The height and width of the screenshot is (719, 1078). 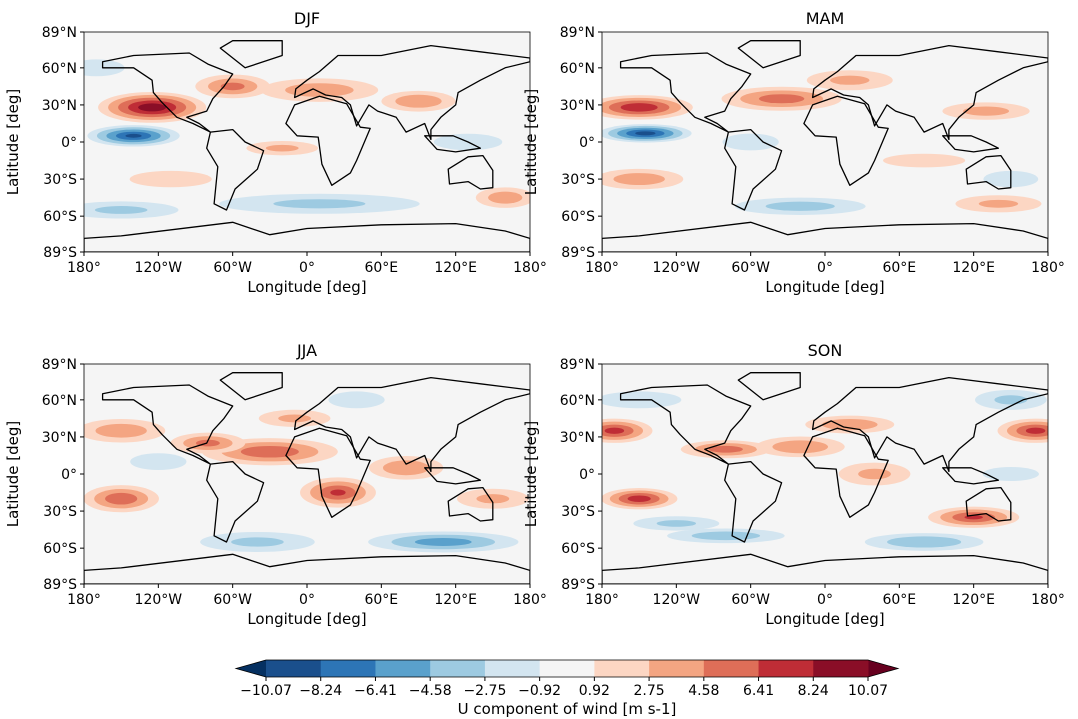 What do you see at coordinates (825, 350) in the screenshot?
I see `panel-title: SON` at bounding box center [825, 350].